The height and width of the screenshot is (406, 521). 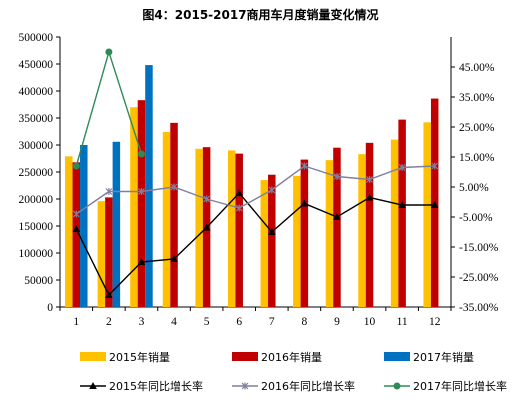 I want to click on x-tick-label: 12, so click(x=435, y=322).